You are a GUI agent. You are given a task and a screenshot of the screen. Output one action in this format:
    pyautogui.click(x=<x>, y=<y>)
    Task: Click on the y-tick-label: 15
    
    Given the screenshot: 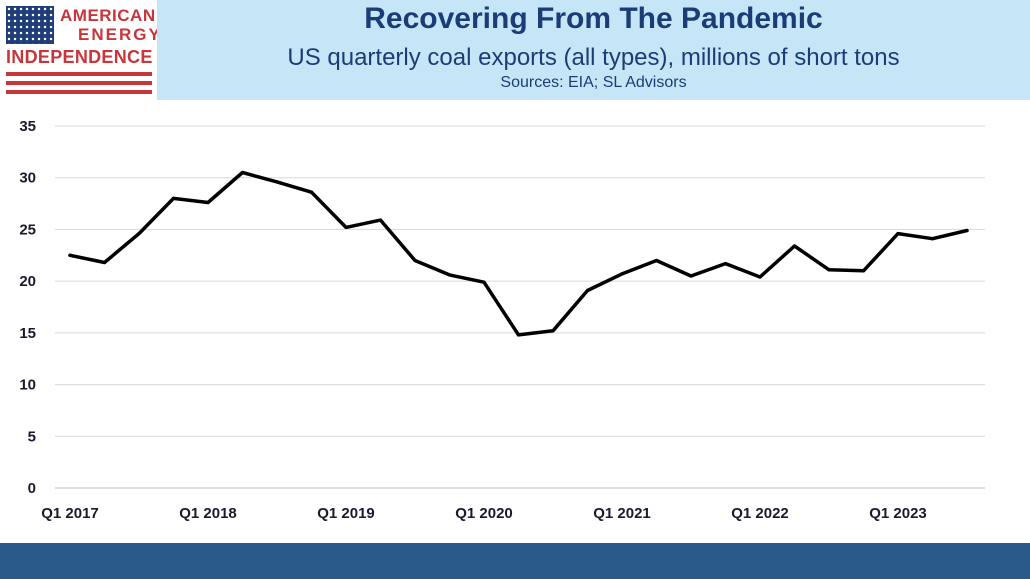 What is the action you would take?
    pyautogui.click(x=27, y=333)
    